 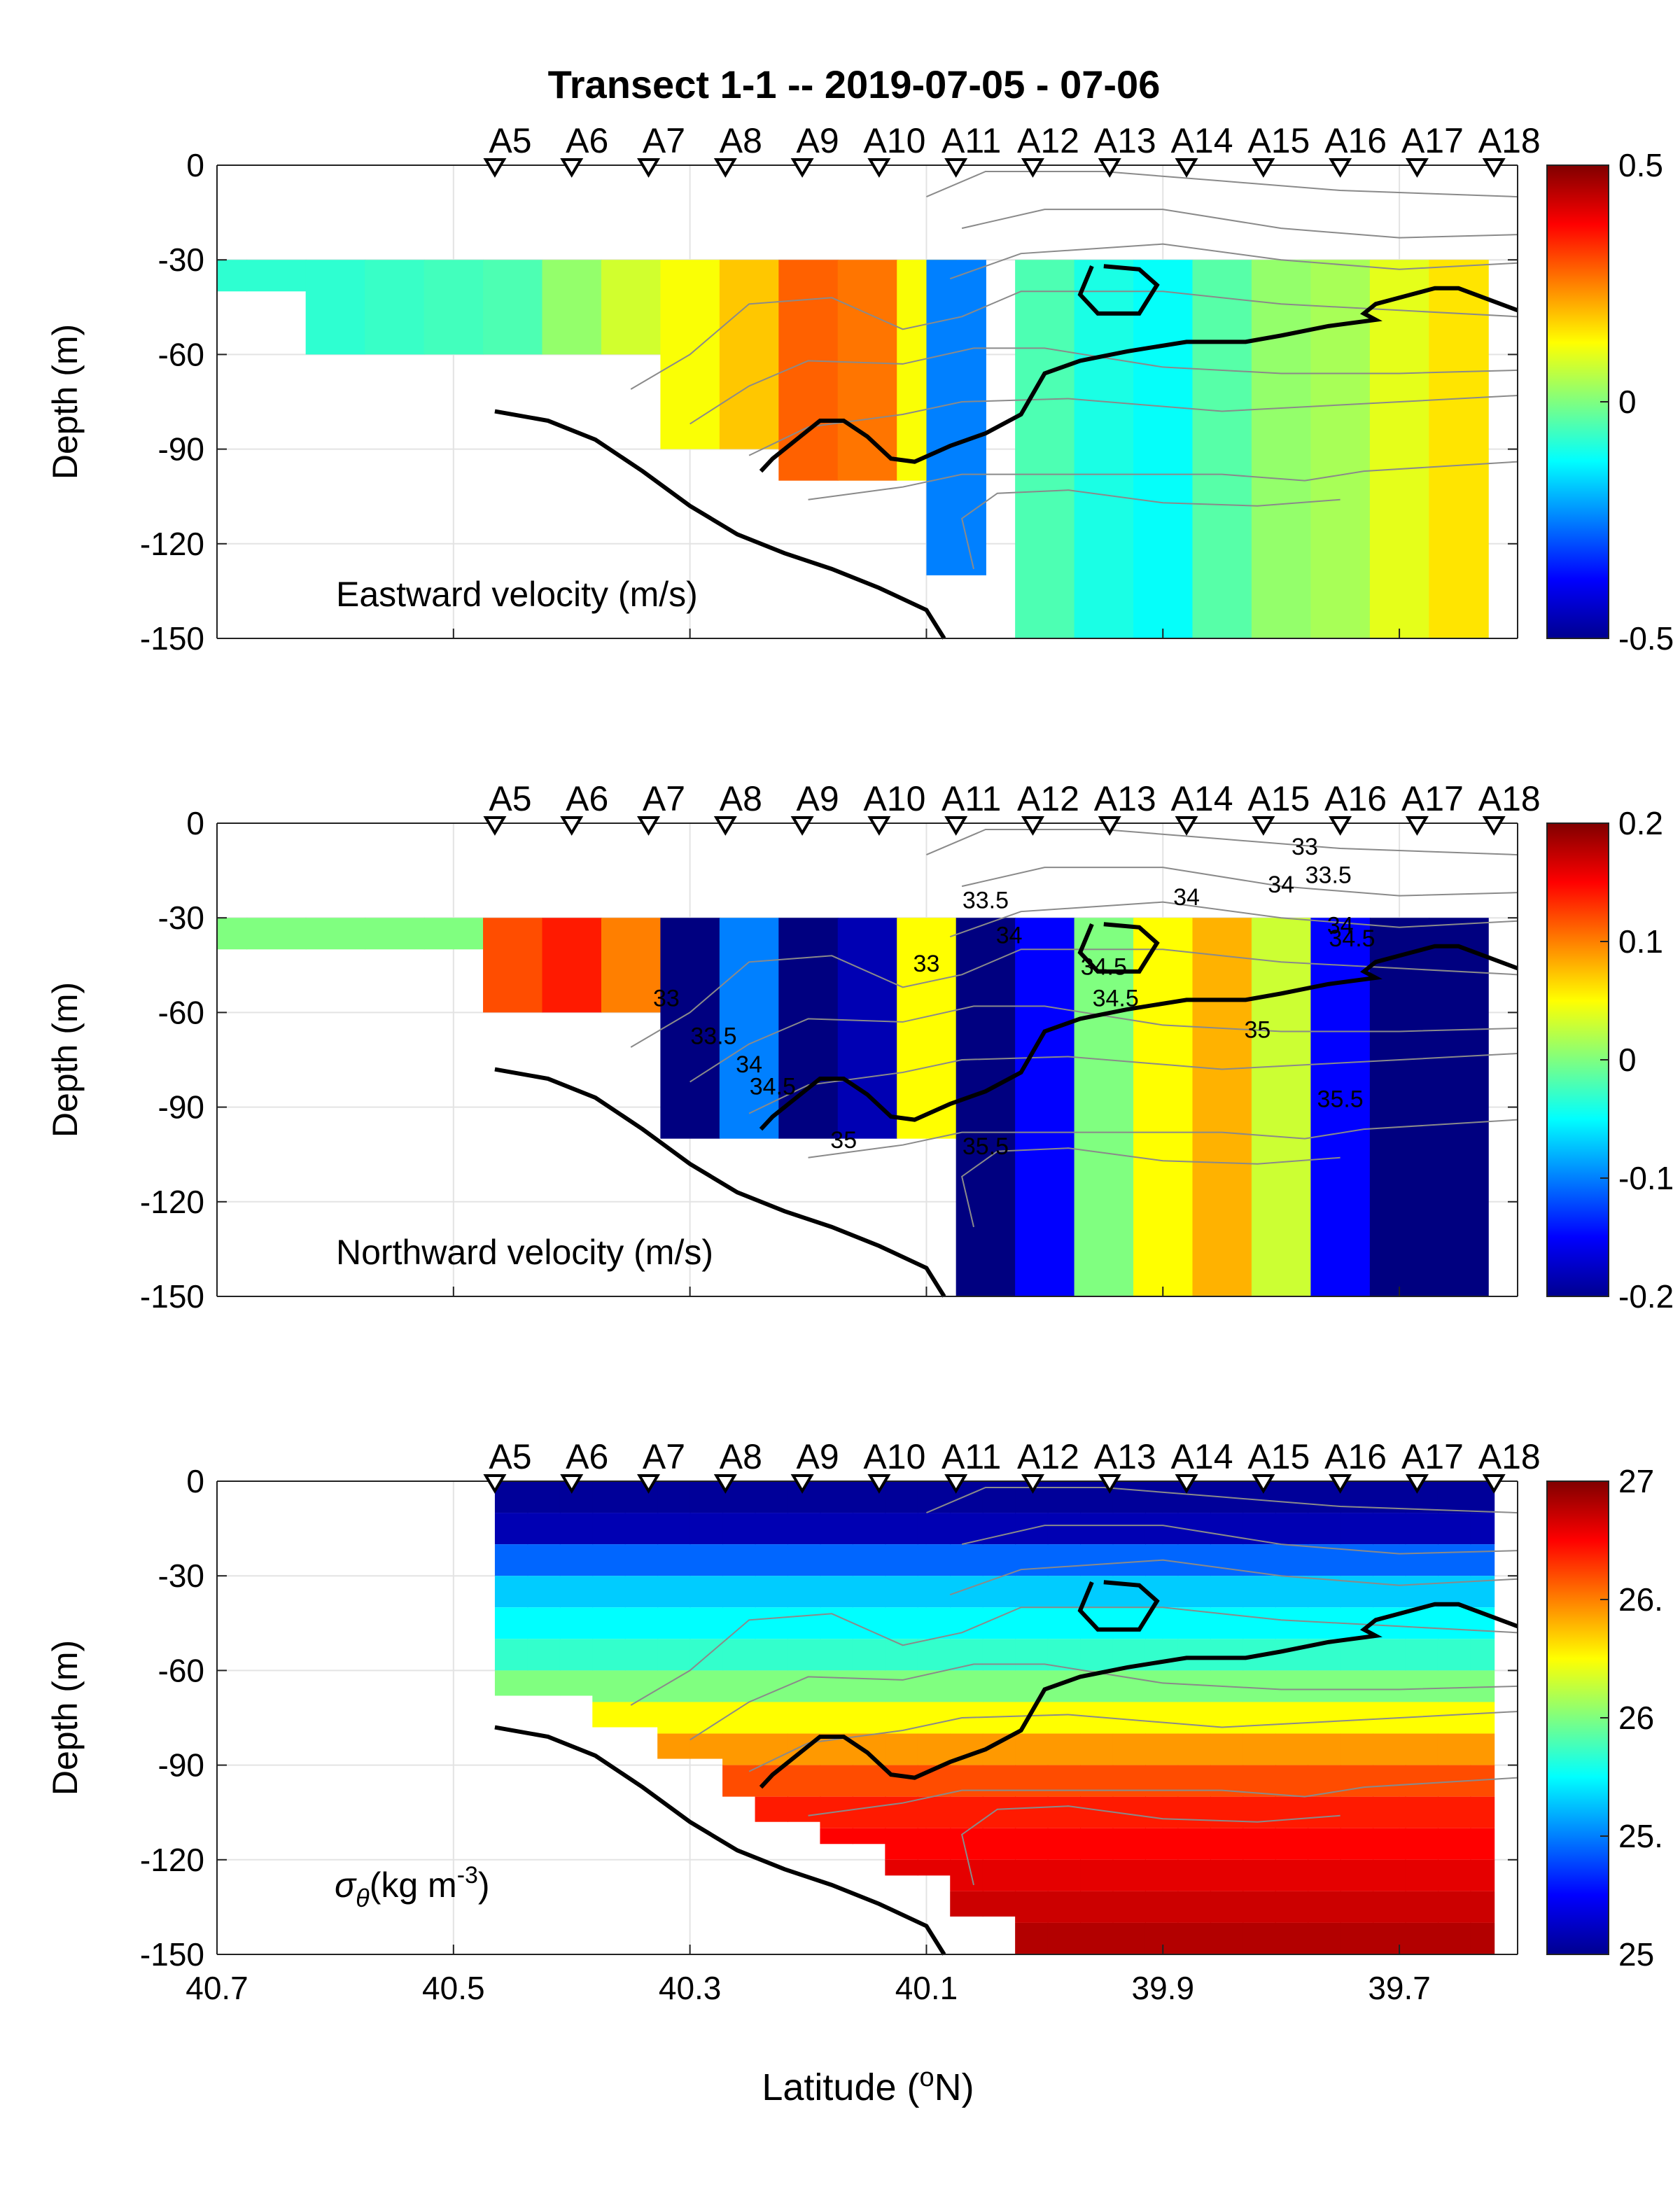 What do you see at coordinates (1125, 798) in the screenshot?
I see `station-label: A13` at bounding box center [1125, 798].